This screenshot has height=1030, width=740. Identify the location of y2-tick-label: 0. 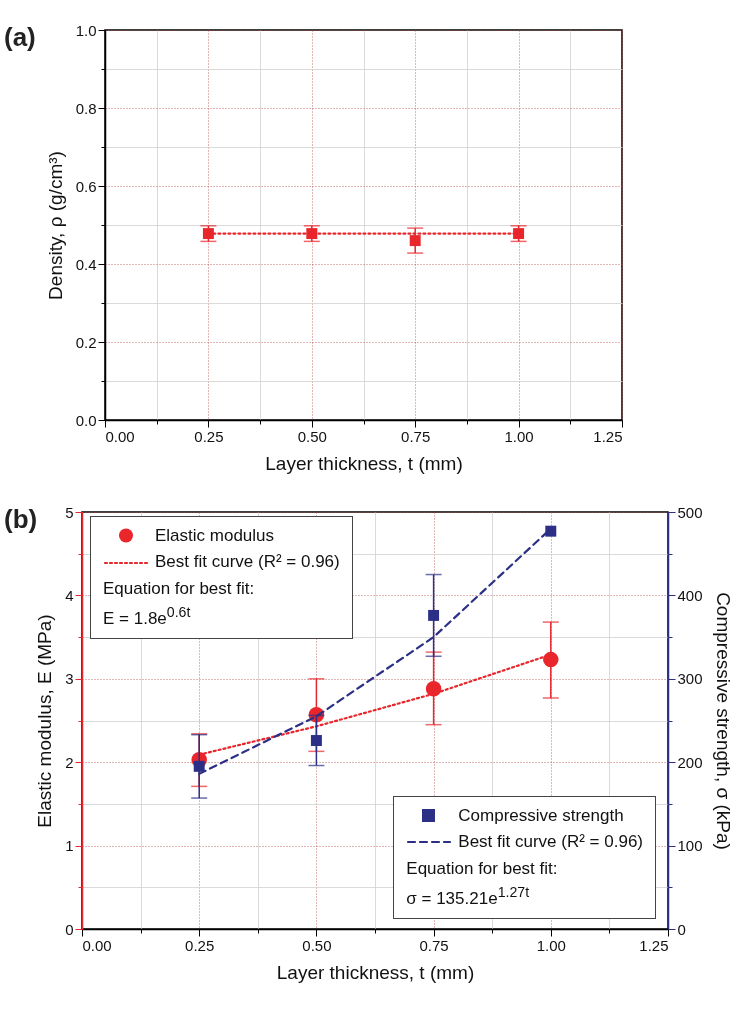
(681, 929).